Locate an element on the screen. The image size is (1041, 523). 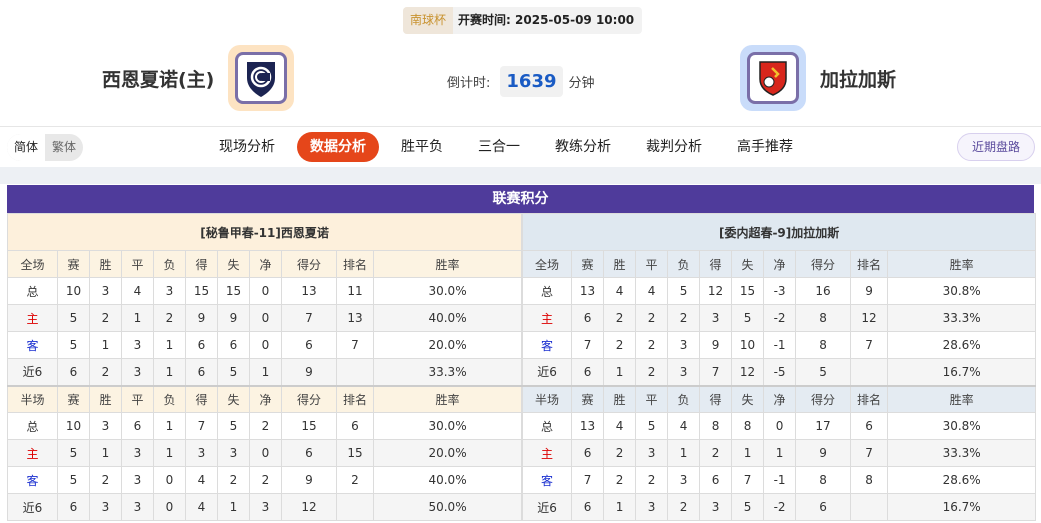
column-header: 负 is located at coordinates (684, 398).